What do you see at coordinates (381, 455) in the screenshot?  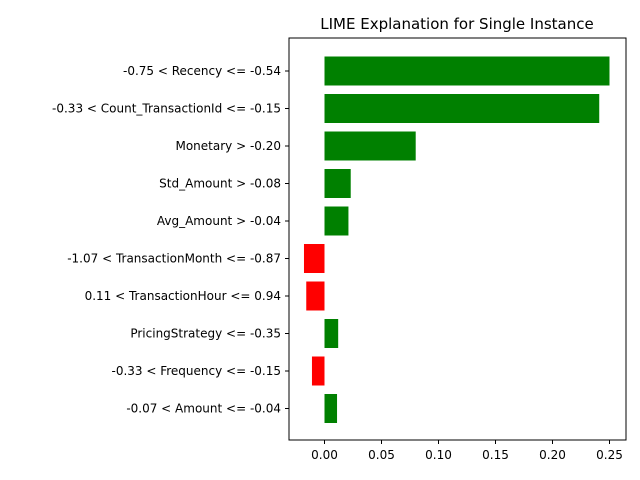 I see `x-tick-label-1: 0.05` at bounding box center [381, 455].